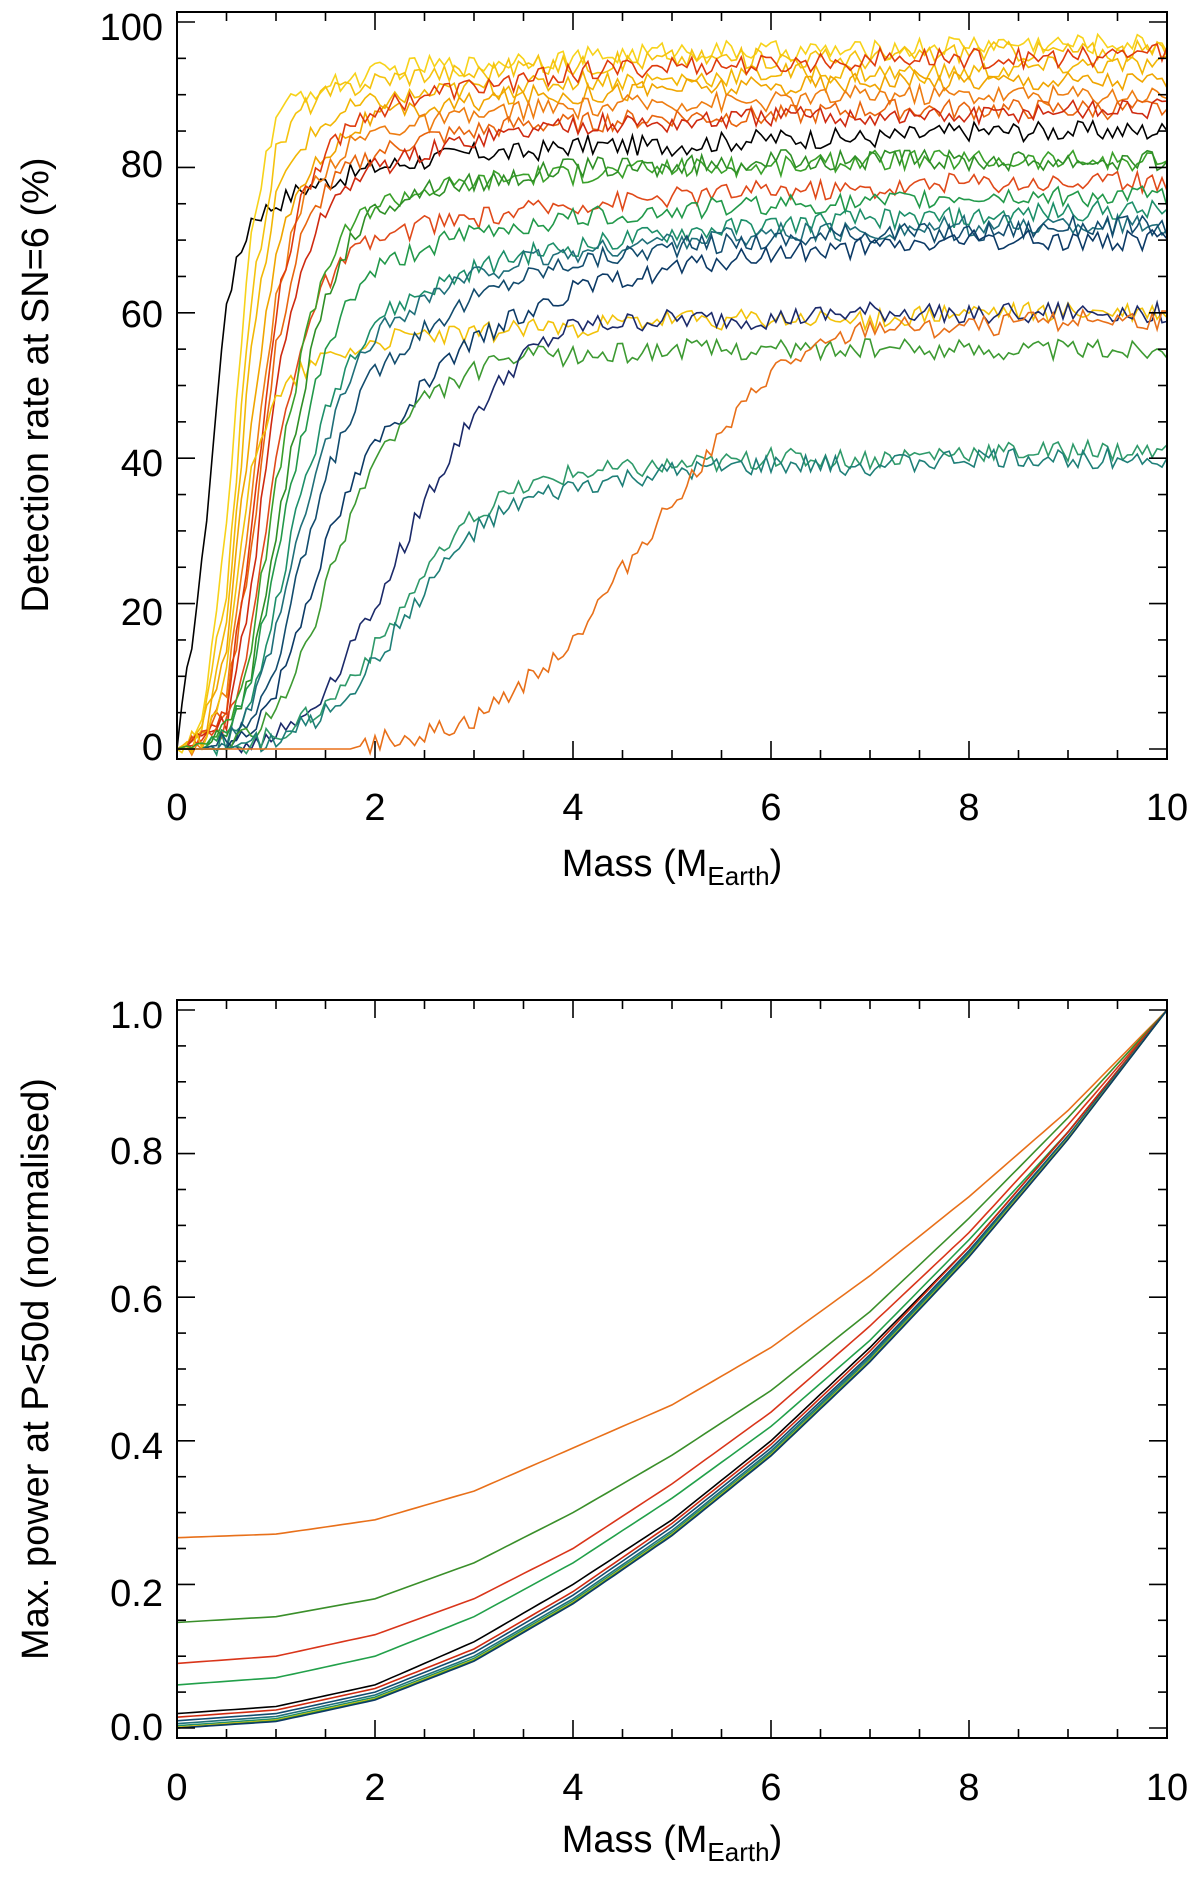 Image resolution: width=1200 pixels, height=1878 pixels. What do you see at coordinates (136, 1372) in the screenshot?
I see `max-power-y-tick-labels: 0.0 0.2 0.4 0.6 0.8 1.0` at bounding box center [136, 1372].